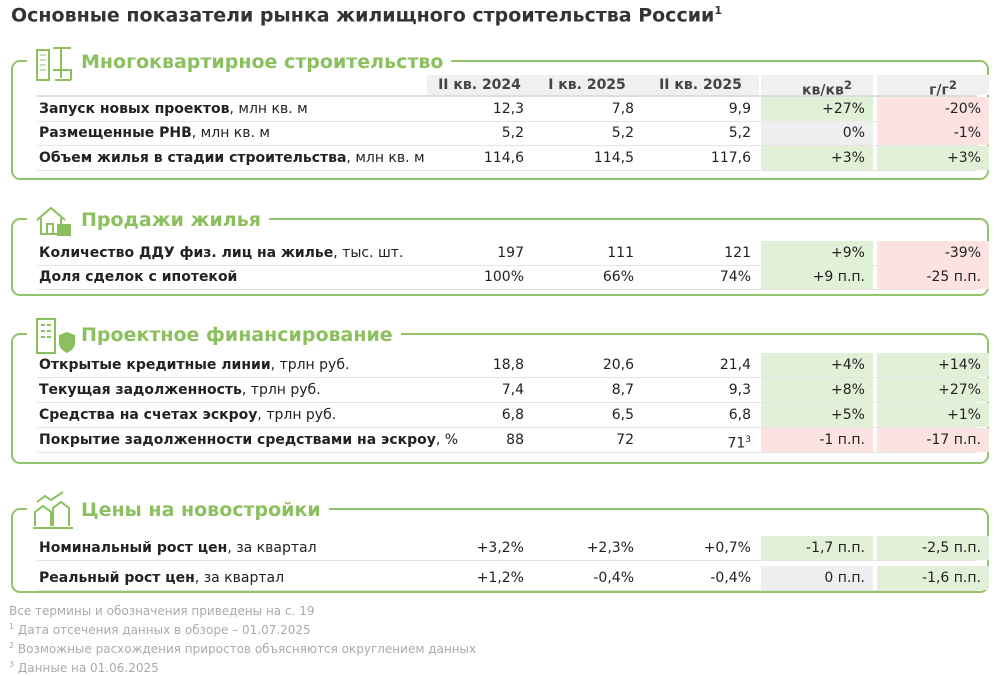 This screenshot has height=676, width=1000. I want to click on value-cell: 0%, so click(817, 133).